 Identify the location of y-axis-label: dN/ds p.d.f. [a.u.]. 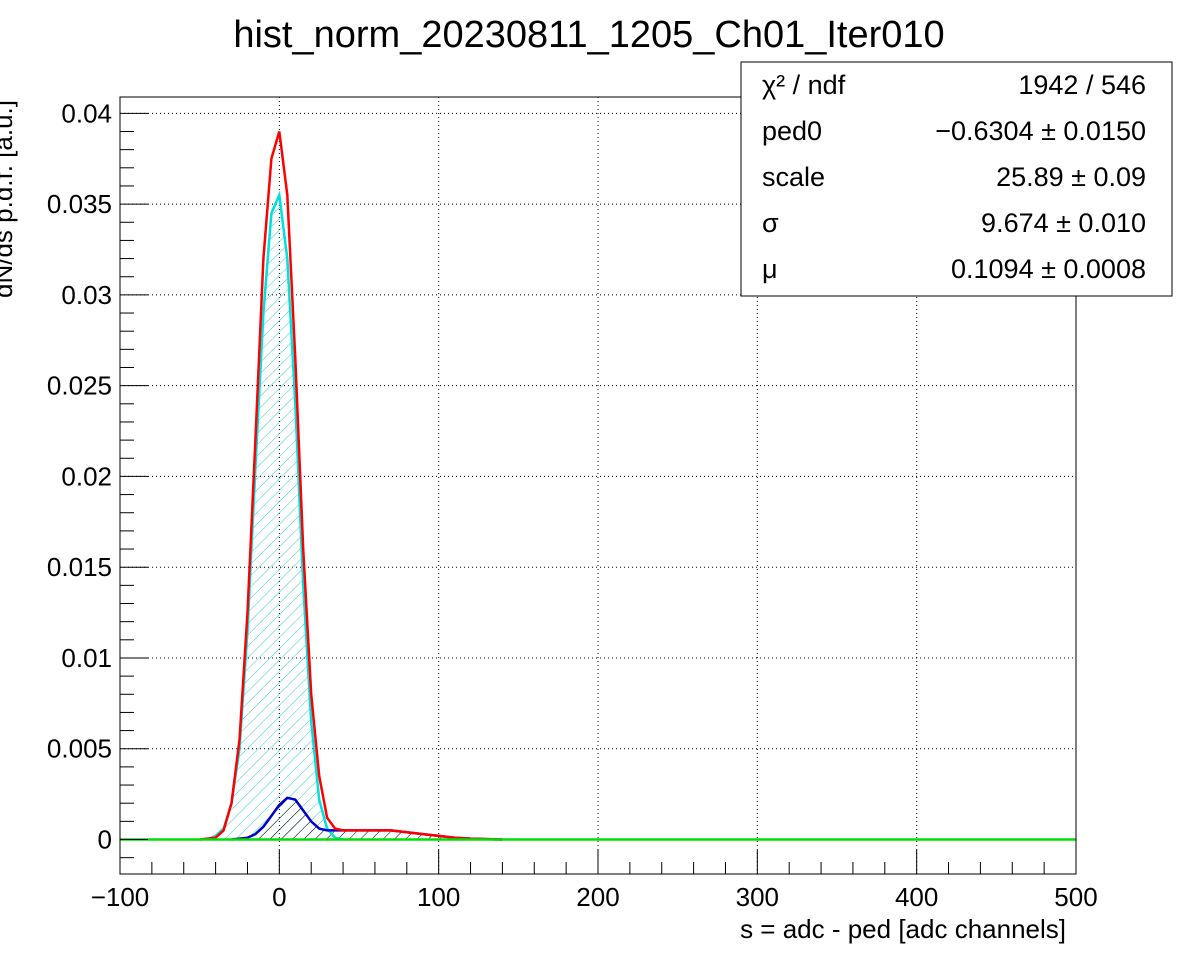
(9, 199).